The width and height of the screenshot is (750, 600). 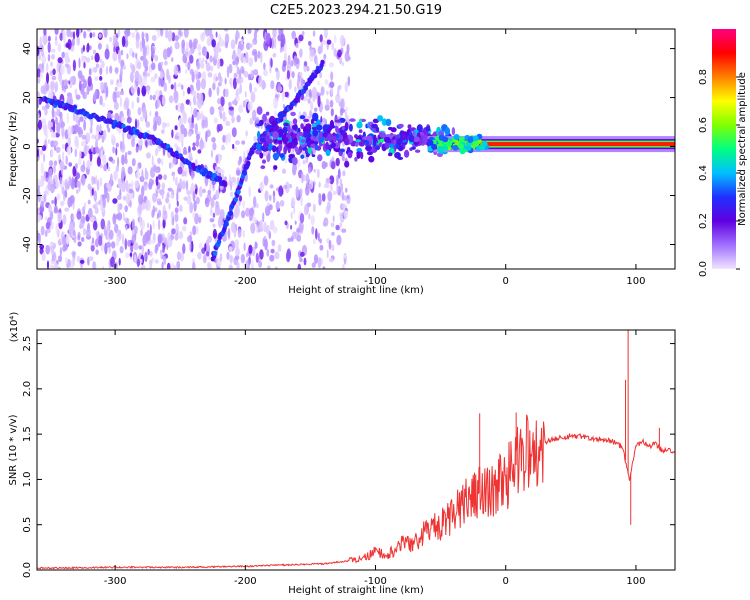 I want to click on x-tick: -100, so click(x=375, y=158).